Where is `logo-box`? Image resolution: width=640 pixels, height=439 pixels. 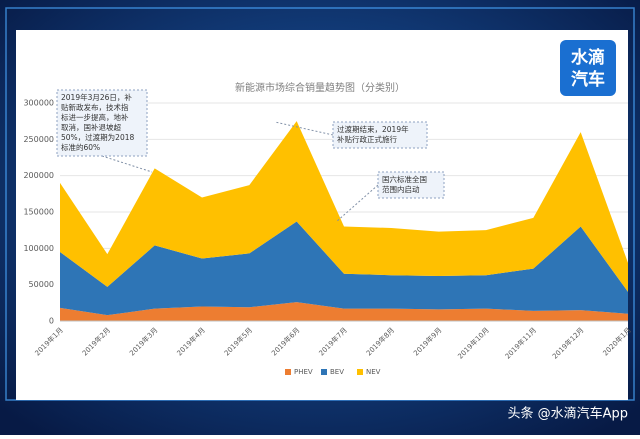
logo-box is located at coordinates (588, 68).